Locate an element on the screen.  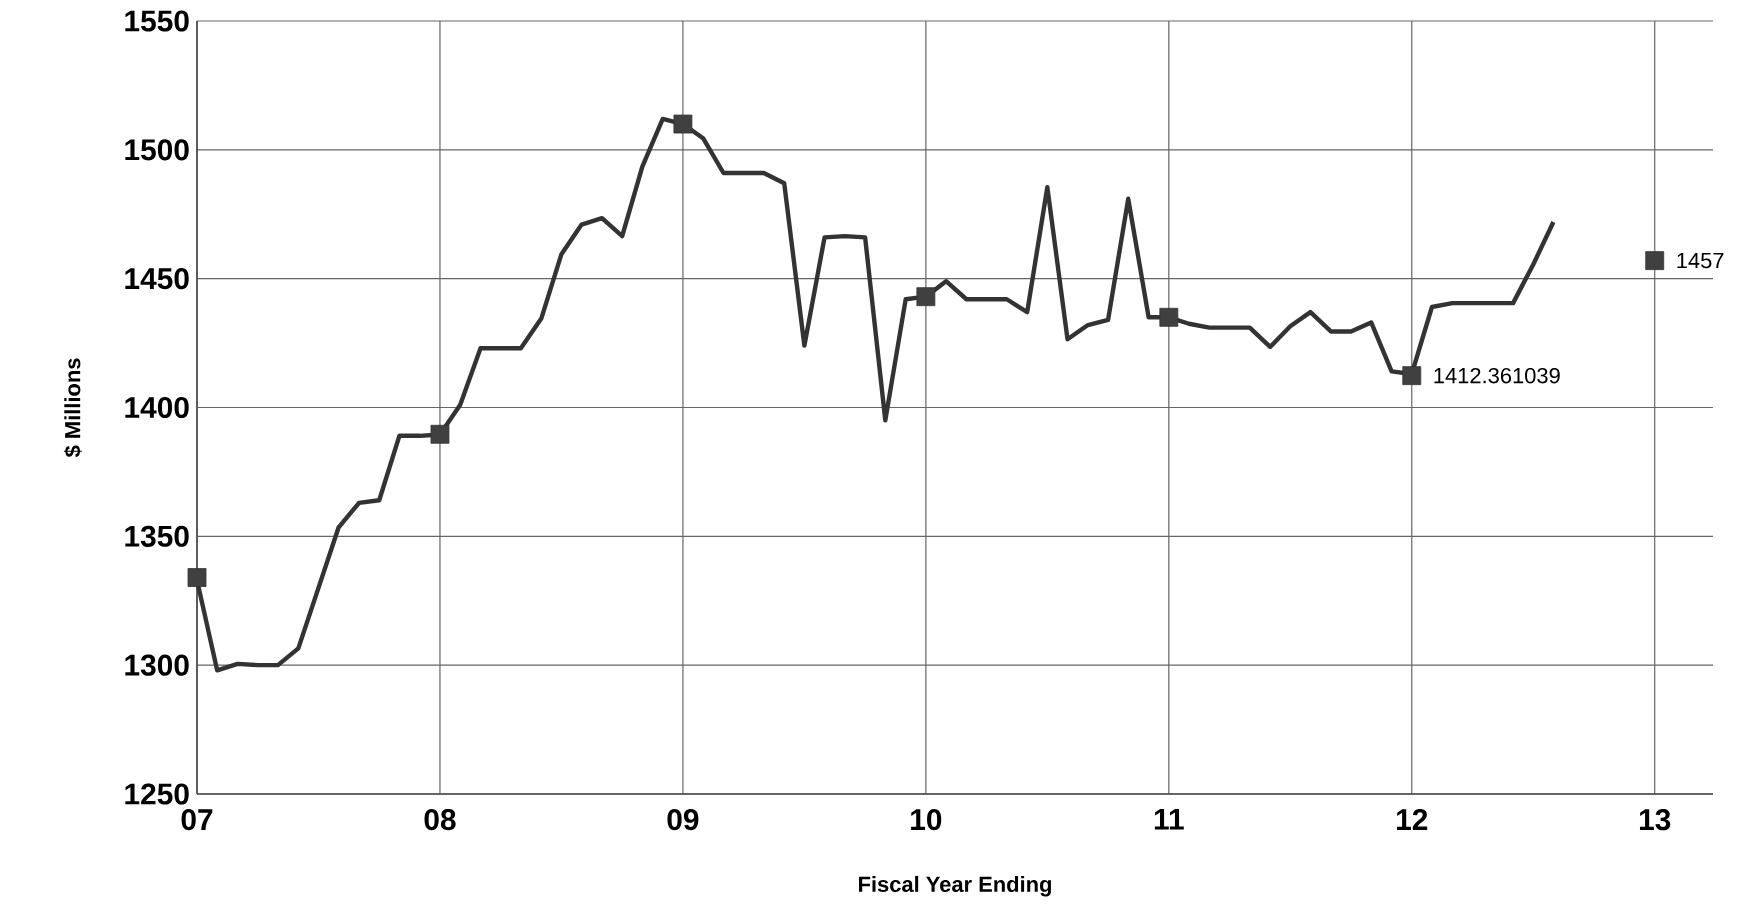
x-tick-label: 11 is located at coordinates (1169, 819).